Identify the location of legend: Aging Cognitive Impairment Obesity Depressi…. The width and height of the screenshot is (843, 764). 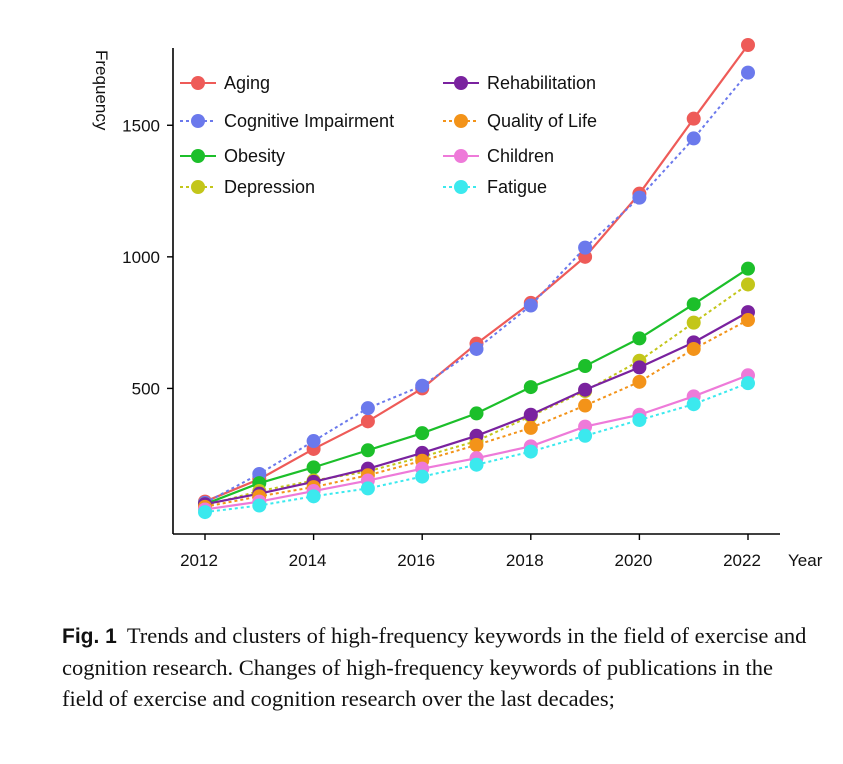
(388, 135).